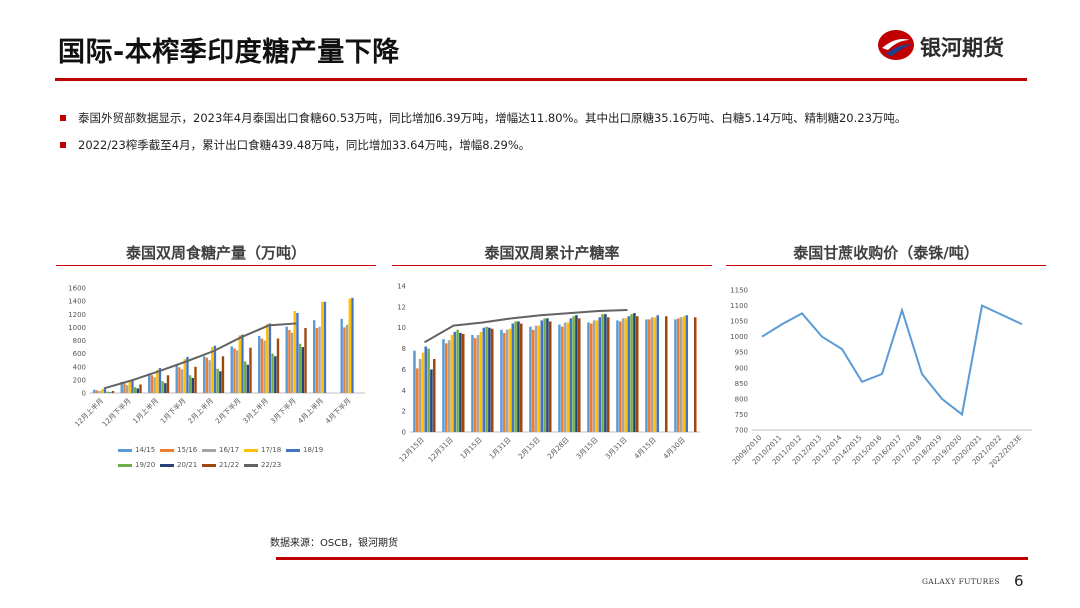 This screenshot has height=608, width=1080. What do you see at coordinates (741, 353) in the screenshot?
I see `y-tick-label: 950` at bounding box center [741, 353].